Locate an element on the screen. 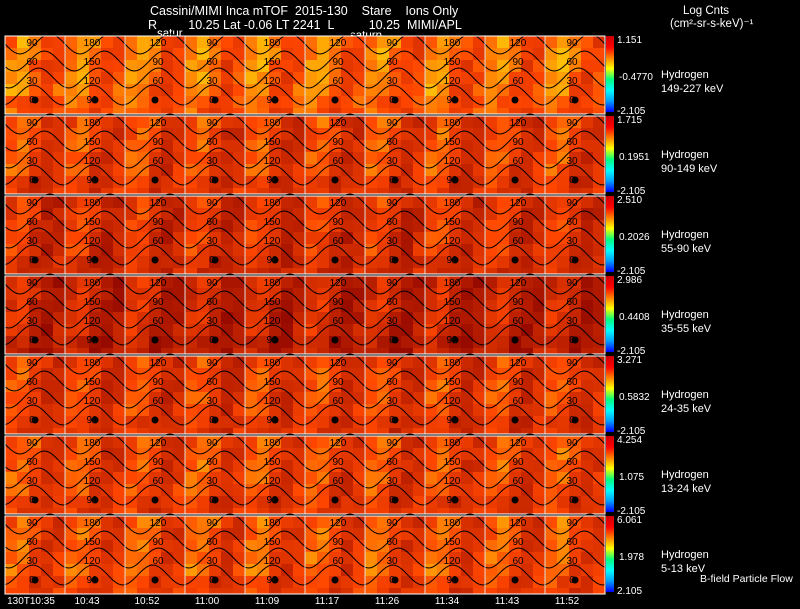 This screenshot has height=609, width=800. contour-label: 150 is located at coordinates (92, 382).